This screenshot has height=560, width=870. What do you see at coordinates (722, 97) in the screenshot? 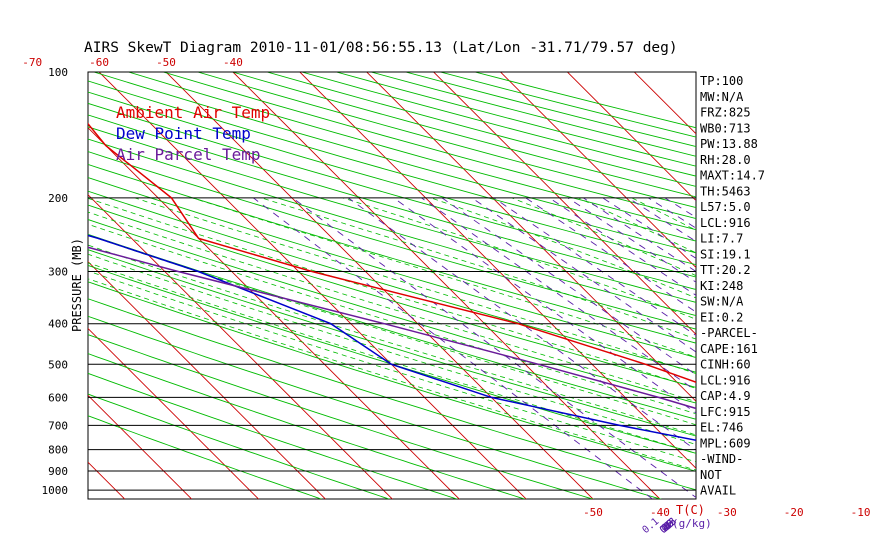
I see `stats-line: MW:N/A` at bounding box center [722, 97].